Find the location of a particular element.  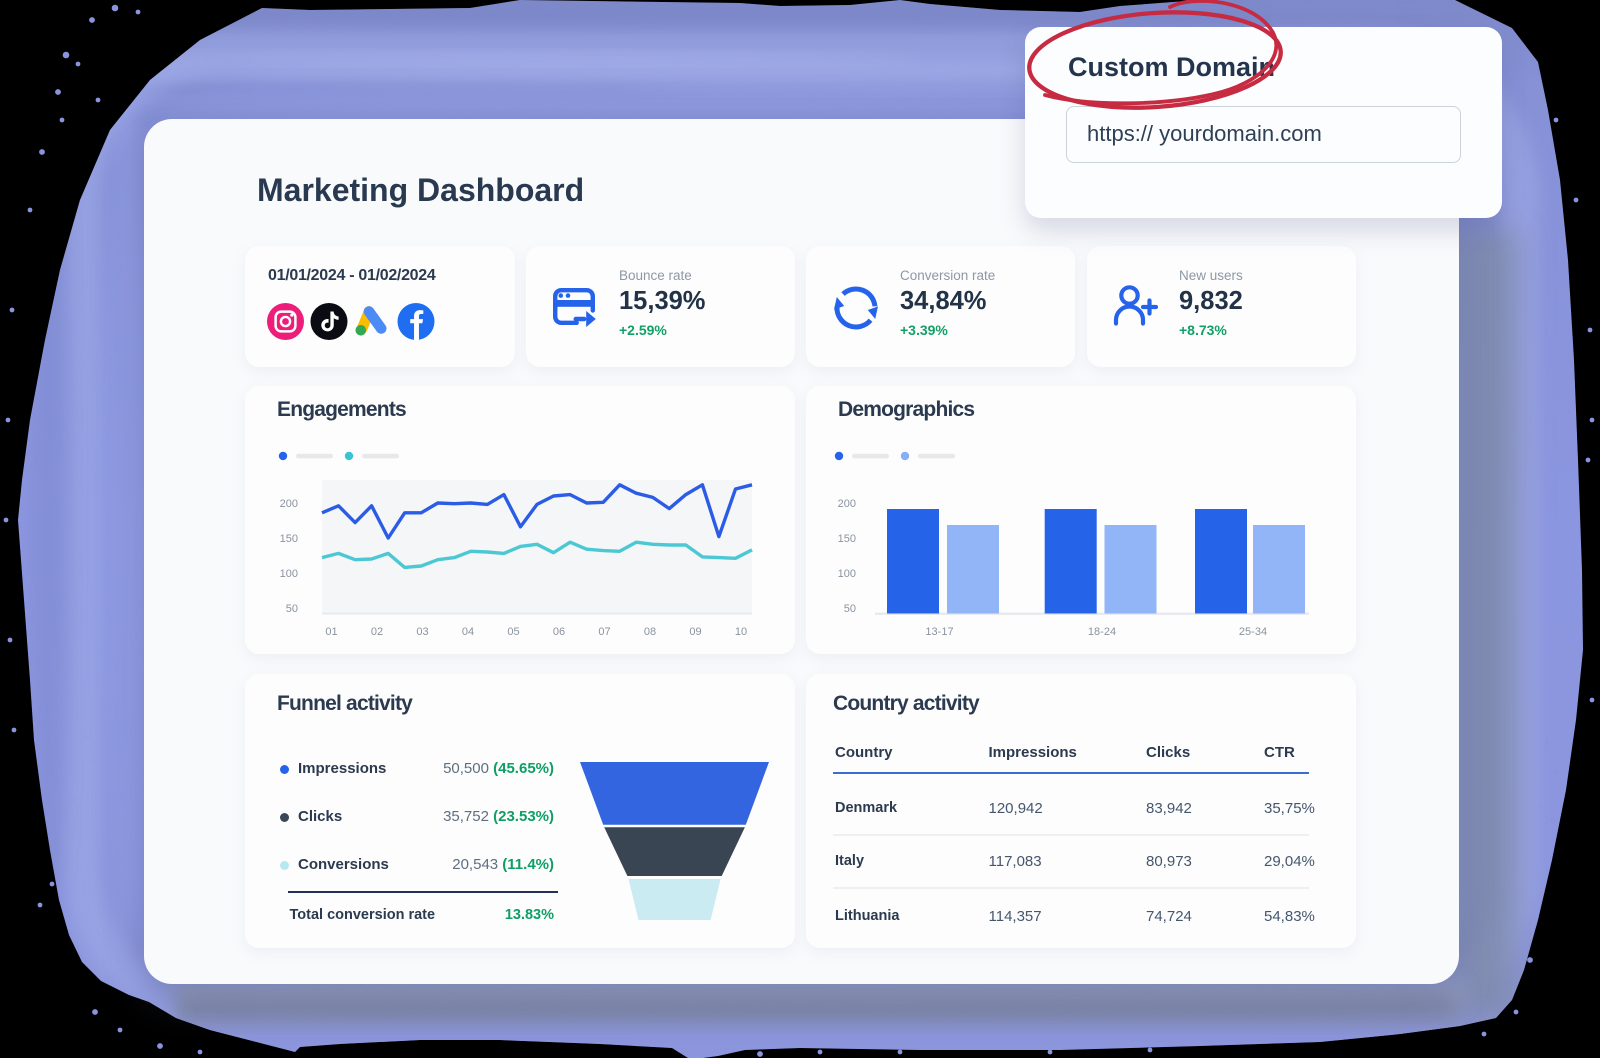

svg-text: 01 is located at coordinates (331, 632).